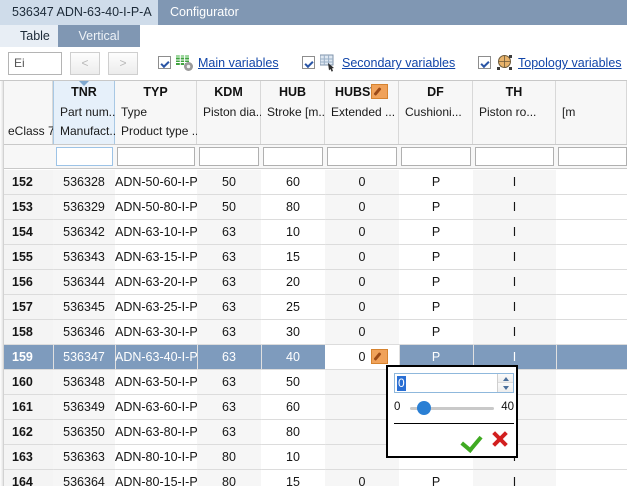 Image resolution: width=627 pixels, height=486 pixels. What do you see at coordinates (28, 332) in the screenshot?
I see `cell-idx: 158` at bounding box center [28, 332].